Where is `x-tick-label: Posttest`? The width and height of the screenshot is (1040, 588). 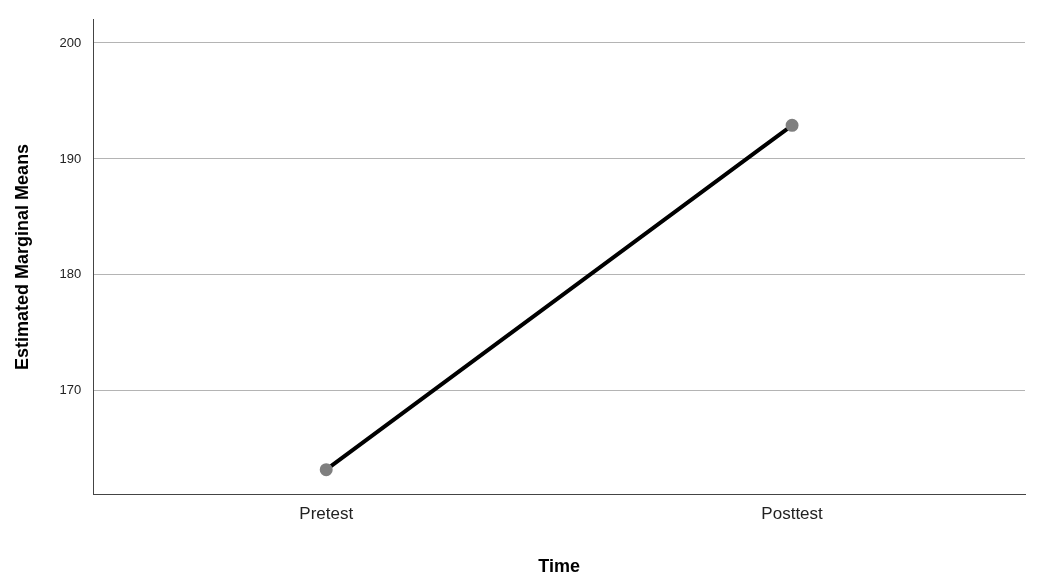
x-tick-label: Posttest is located at coordinates (792, 513).